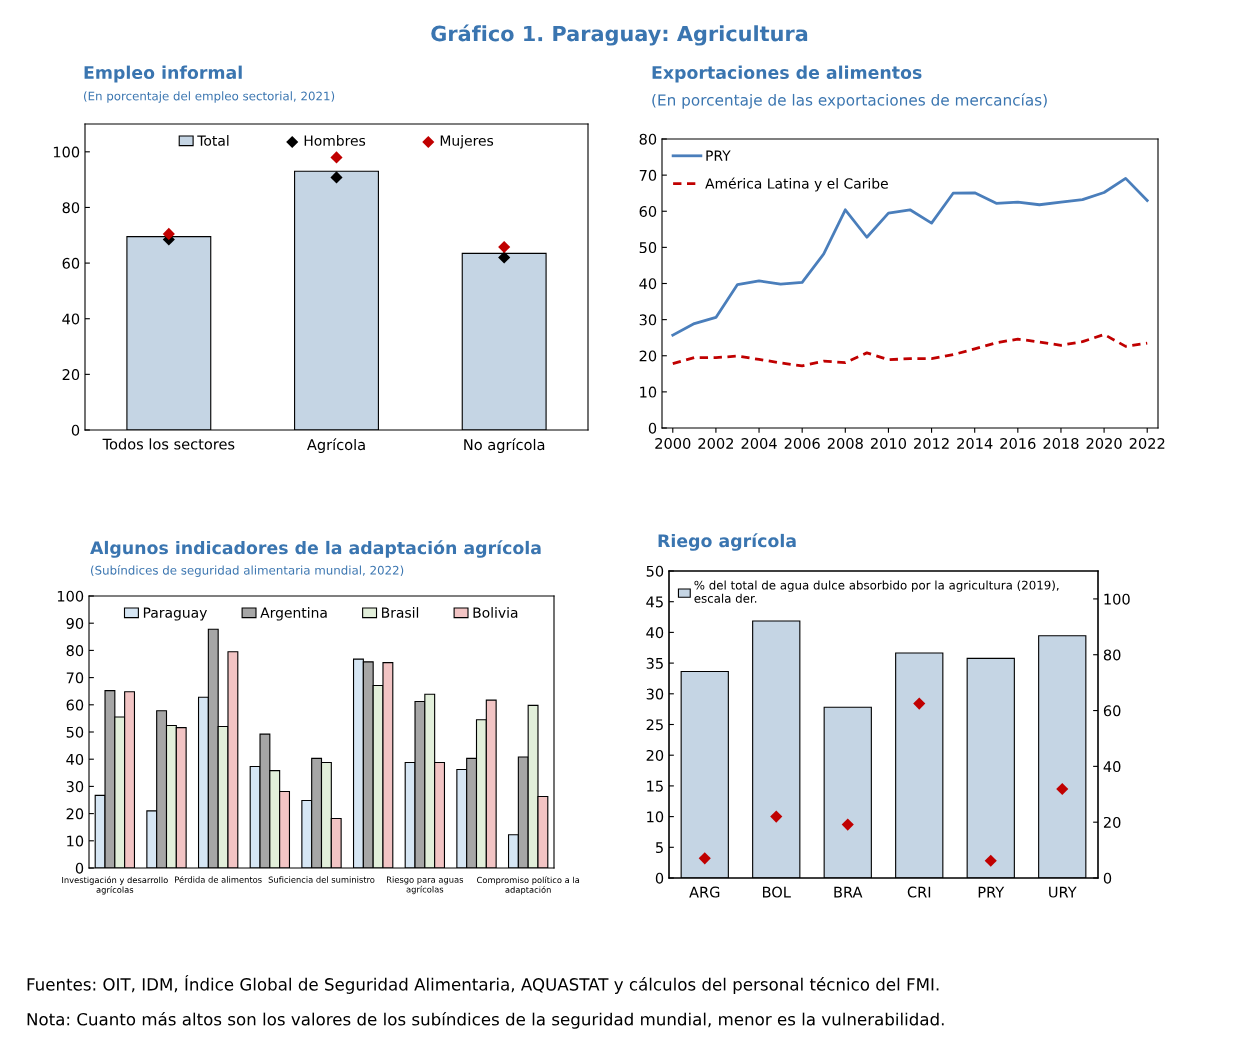 This screenshot has height=1064, width=1239. I want to click on x-tick-label: Todos los sectores, so click(168, 444).